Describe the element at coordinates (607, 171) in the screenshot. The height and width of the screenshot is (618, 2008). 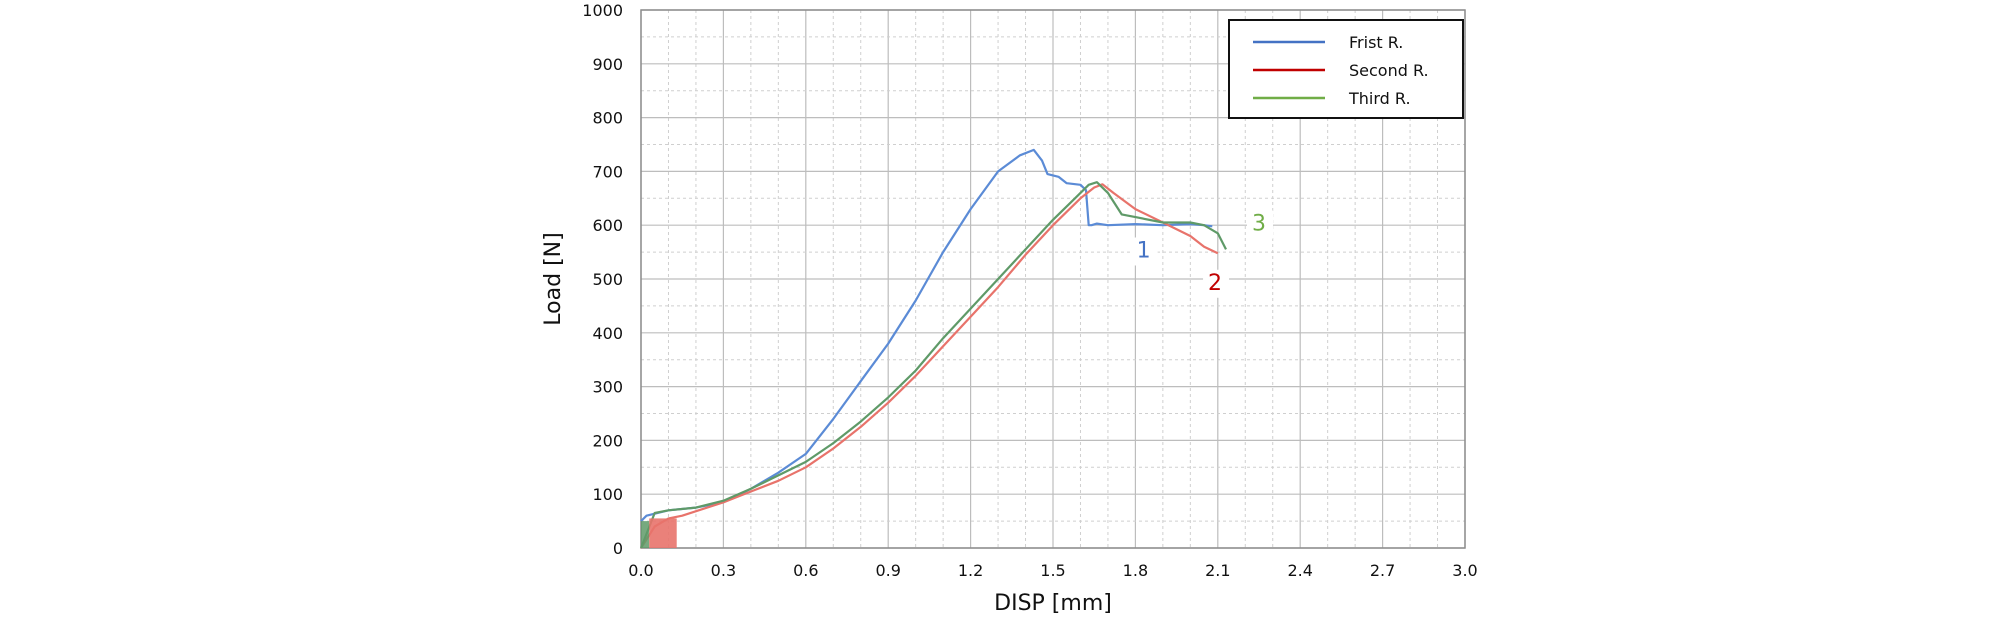
I see `y-tick-label: 700` at that location.